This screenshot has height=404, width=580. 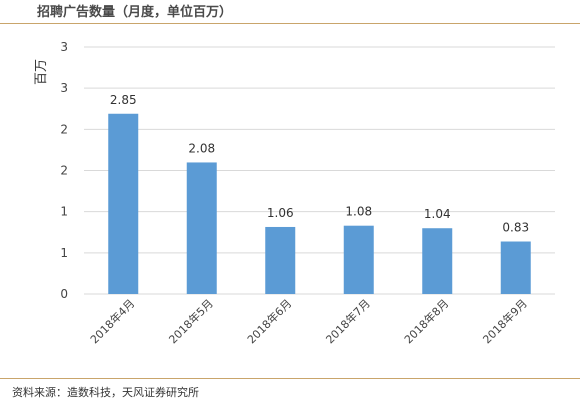 I want to click on y-axis-title: 百万, so click(x=41, y=72).